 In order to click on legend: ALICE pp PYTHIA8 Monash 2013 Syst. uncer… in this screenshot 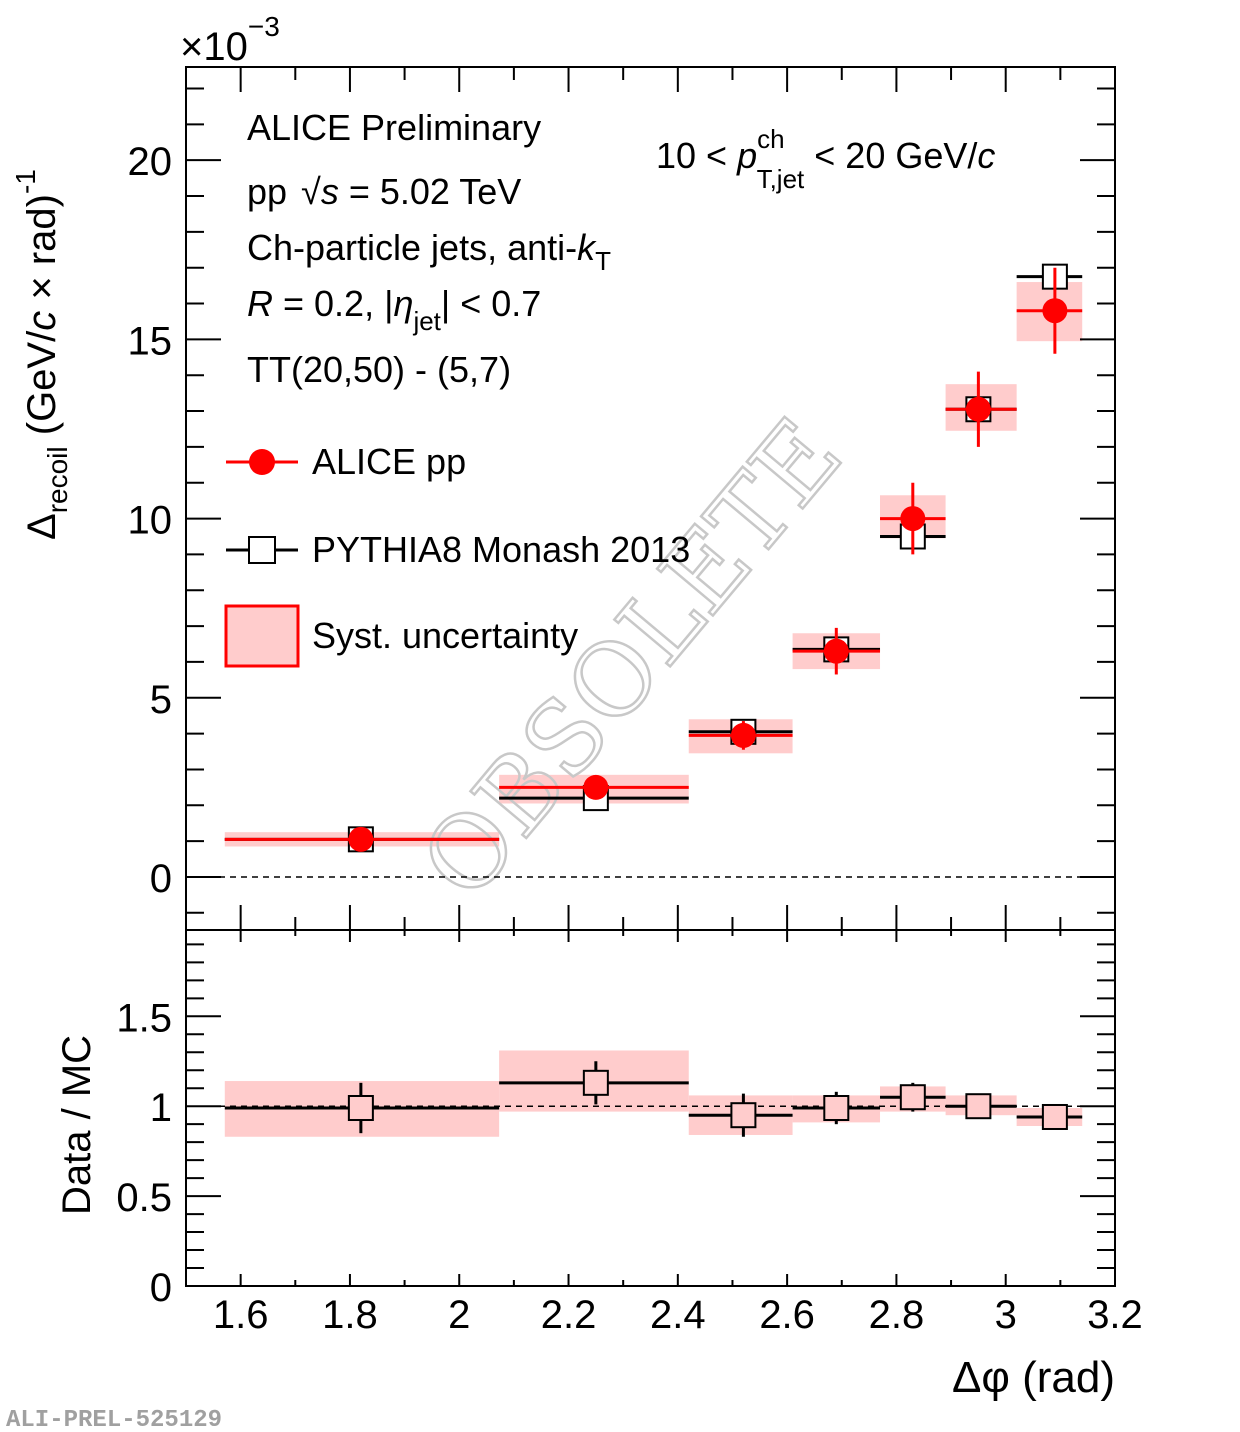, I will do `click(457, 554)`.